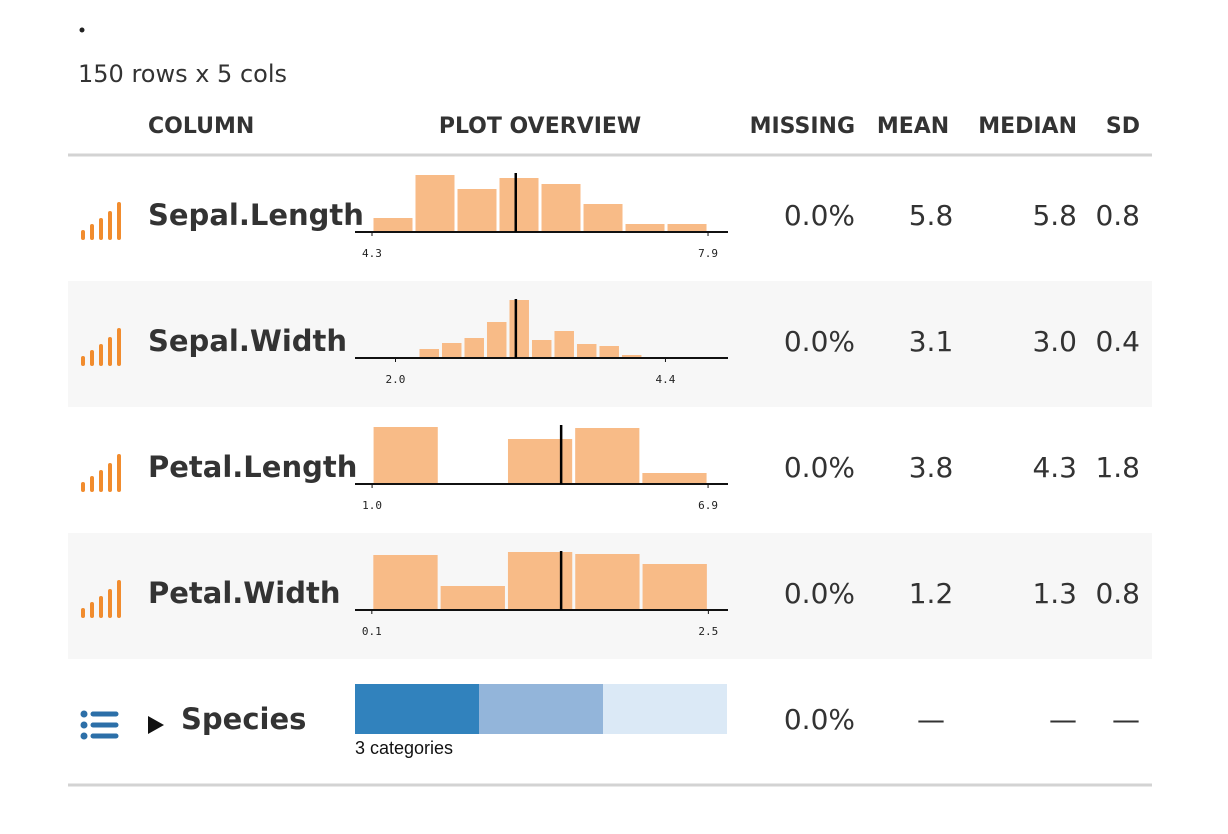 Image resolution: width=1228 pixels, height=834 pixels. I want to click on tick-label: 7.9, so click(708, 253).